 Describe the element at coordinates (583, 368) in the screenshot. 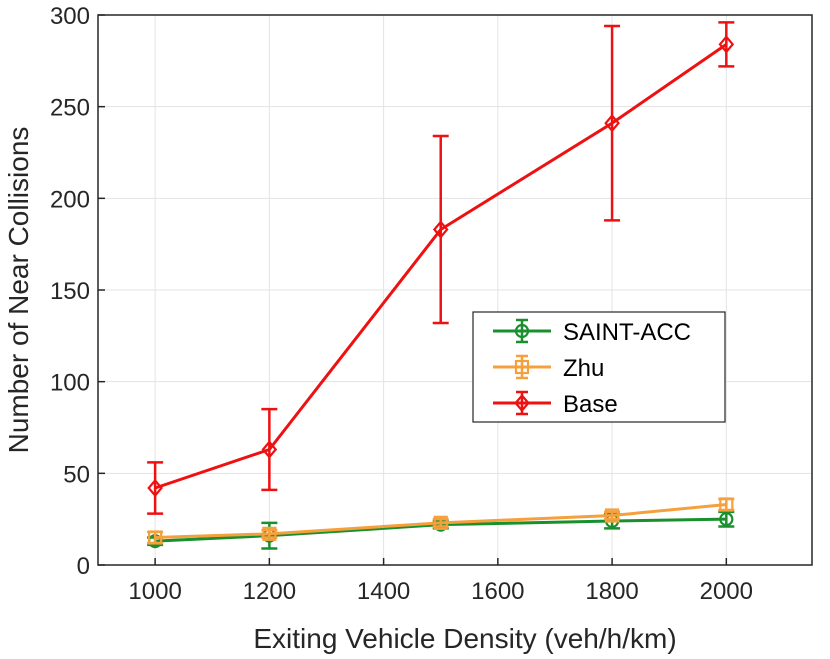

I see `legend-label: Zhu` at that location.